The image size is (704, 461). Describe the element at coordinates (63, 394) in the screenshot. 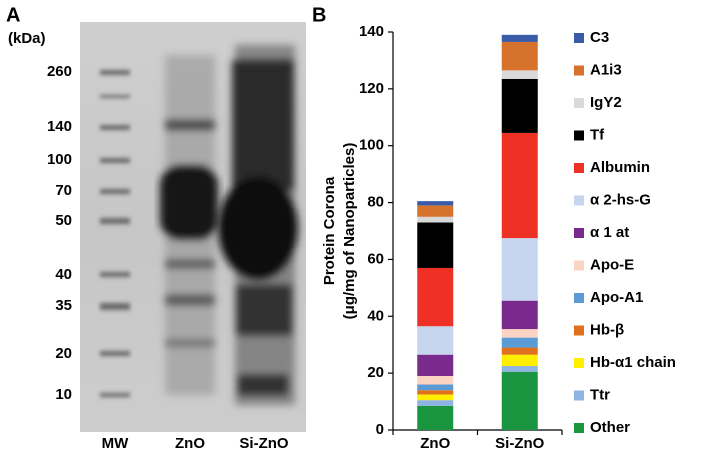

I see `marker-label: 10` at that location.